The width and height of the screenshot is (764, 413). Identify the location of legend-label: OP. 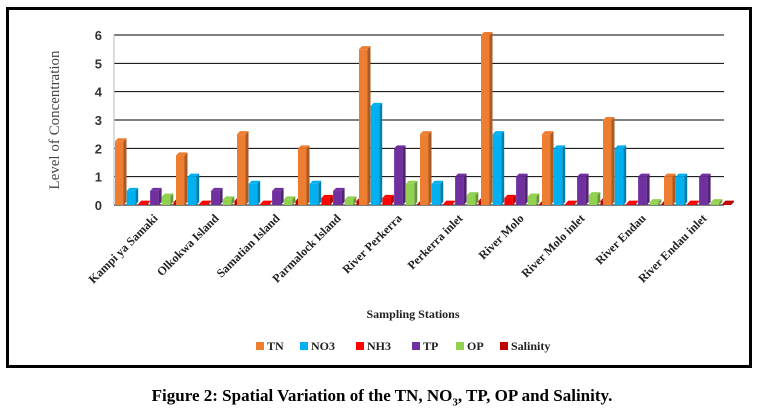
(475, 346).